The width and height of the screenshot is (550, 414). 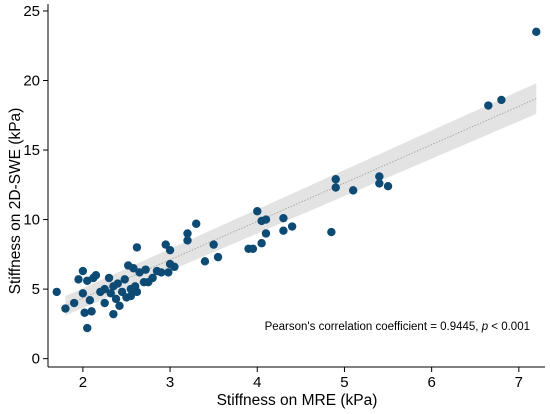 What do you see at coordinates (297, 400) in the screenshot?
I see `x-axis-title: Stiffness on MRE (kPa)` at bounding box center [297, 400].